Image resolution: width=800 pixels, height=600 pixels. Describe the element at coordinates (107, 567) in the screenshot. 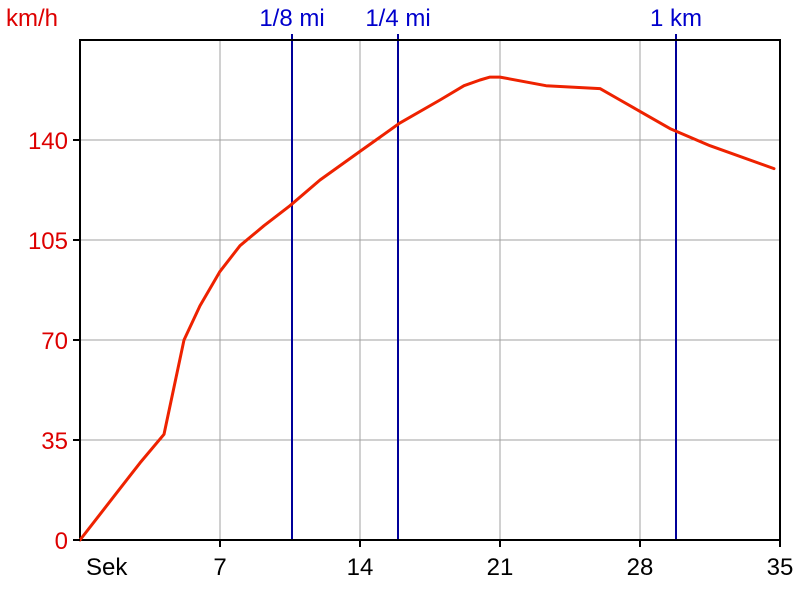

I see `x-axis-label: Sek` at that location.